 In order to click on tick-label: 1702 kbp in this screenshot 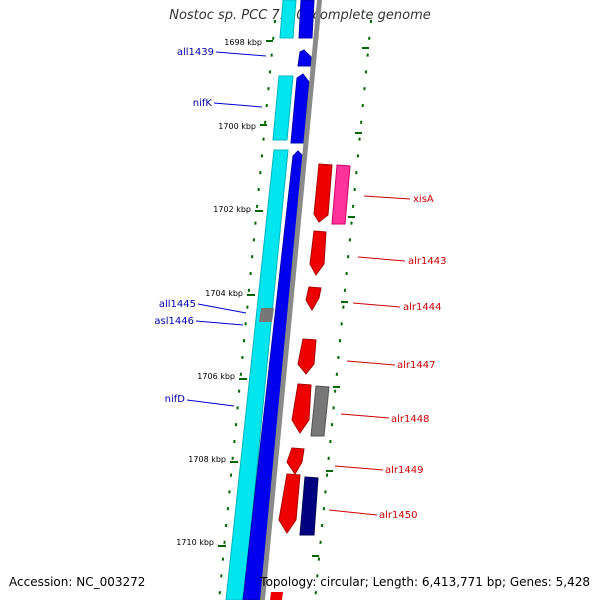, I will do `click(232, 209)`.